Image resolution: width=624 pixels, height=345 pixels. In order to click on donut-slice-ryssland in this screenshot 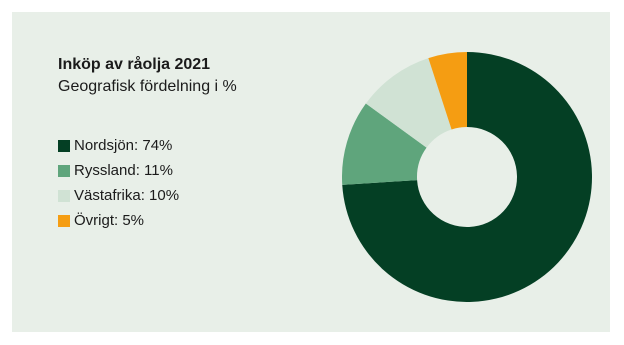, I will do `click(384, 144)`.